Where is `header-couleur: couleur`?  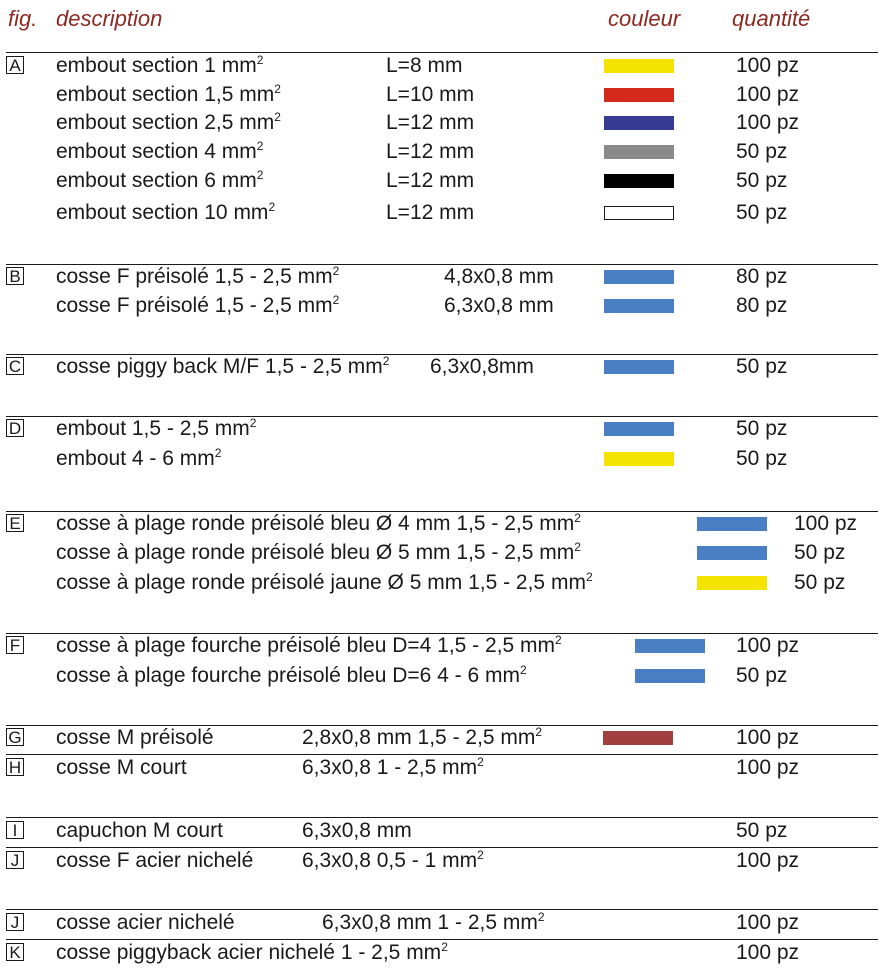 header-couleur: couleur is located at coordinates (644, 18).